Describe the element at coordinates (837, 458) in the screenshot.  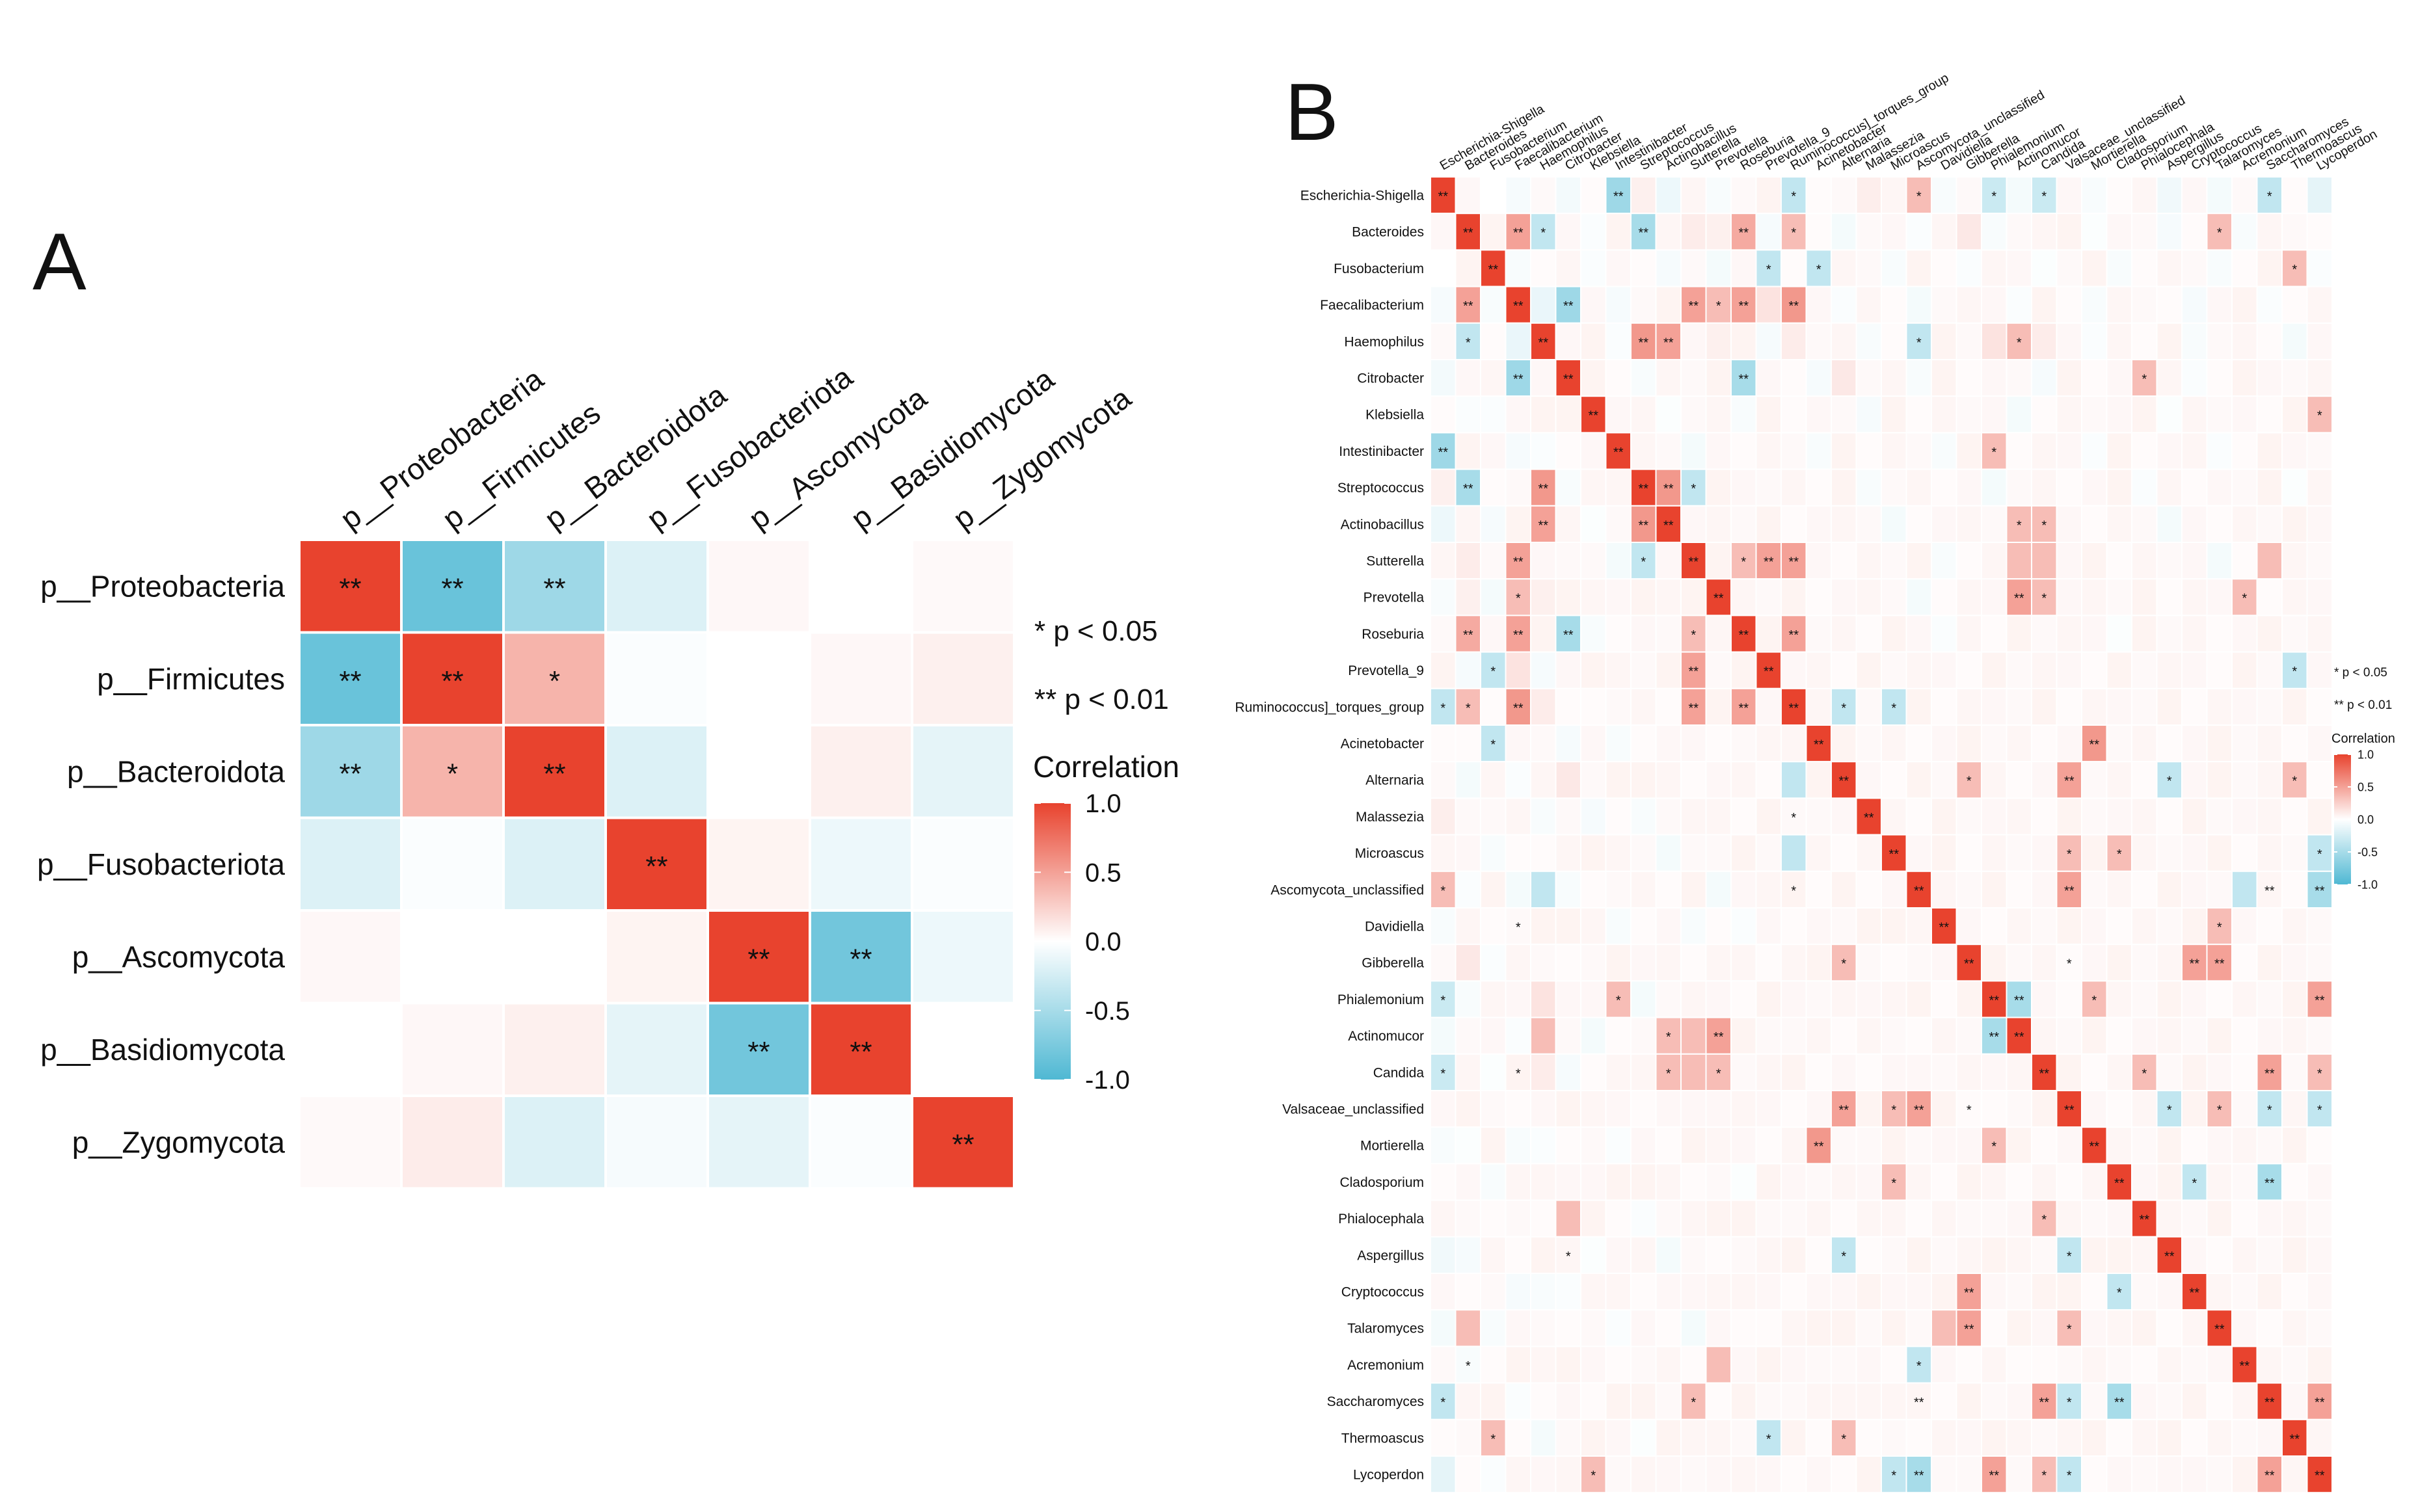
I see `column-label: p__Ascomycota` at that location.